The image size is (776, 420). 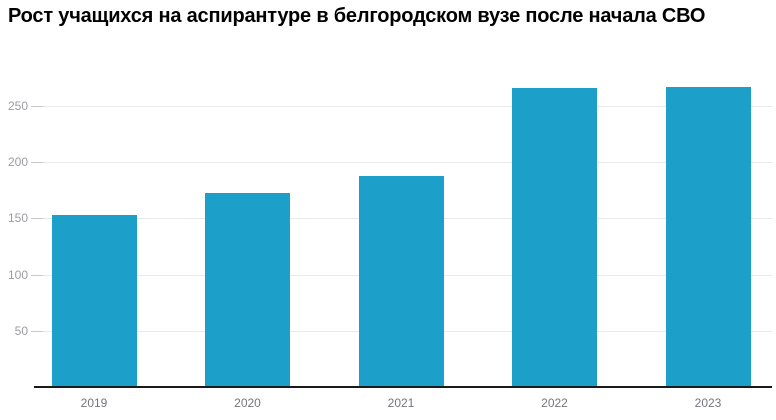 I want to click on bar-2021, so click(x=401, y=281).